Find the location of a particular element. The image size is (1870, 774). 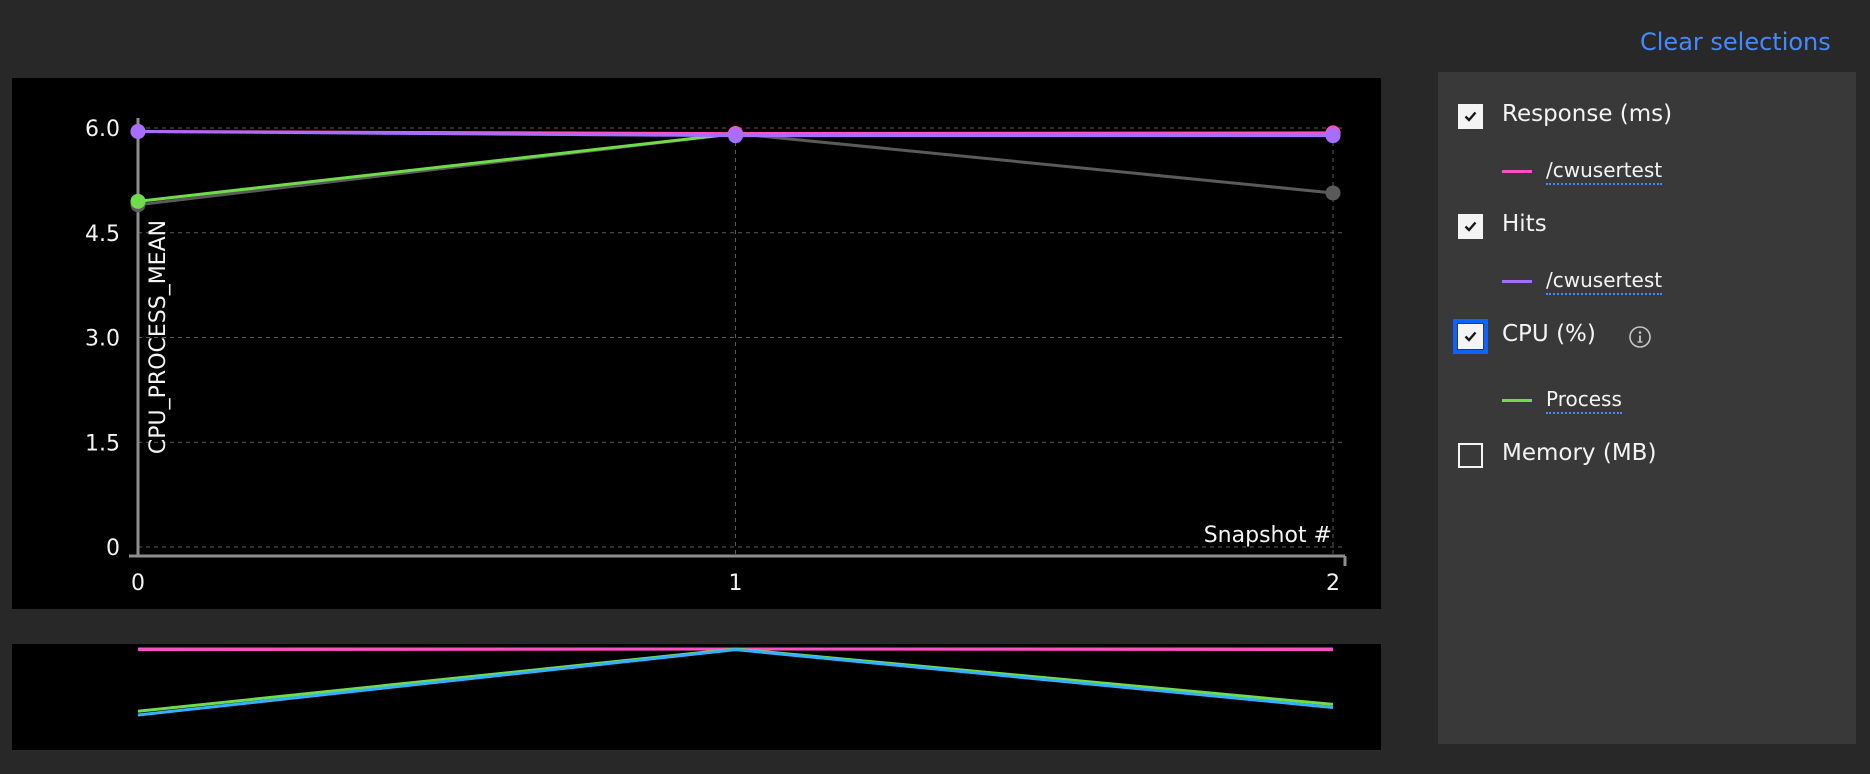

y-tick-label: 6.0 is located at coordinates (102, 129).